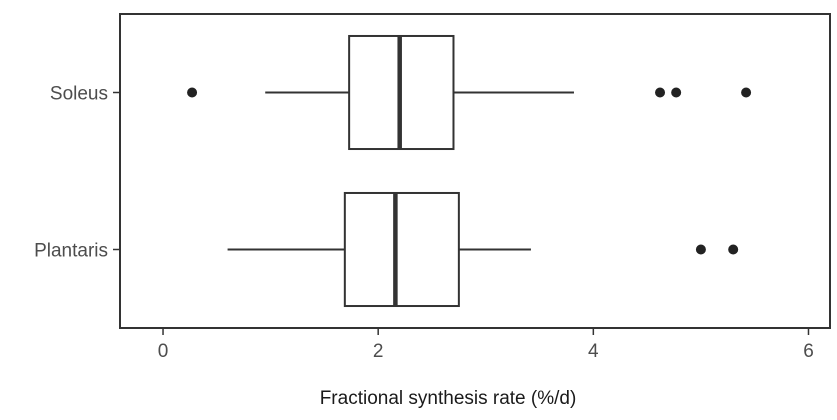 The image size is (837, 420). I want to click on x-tick-label: 6, so click(808, 351).